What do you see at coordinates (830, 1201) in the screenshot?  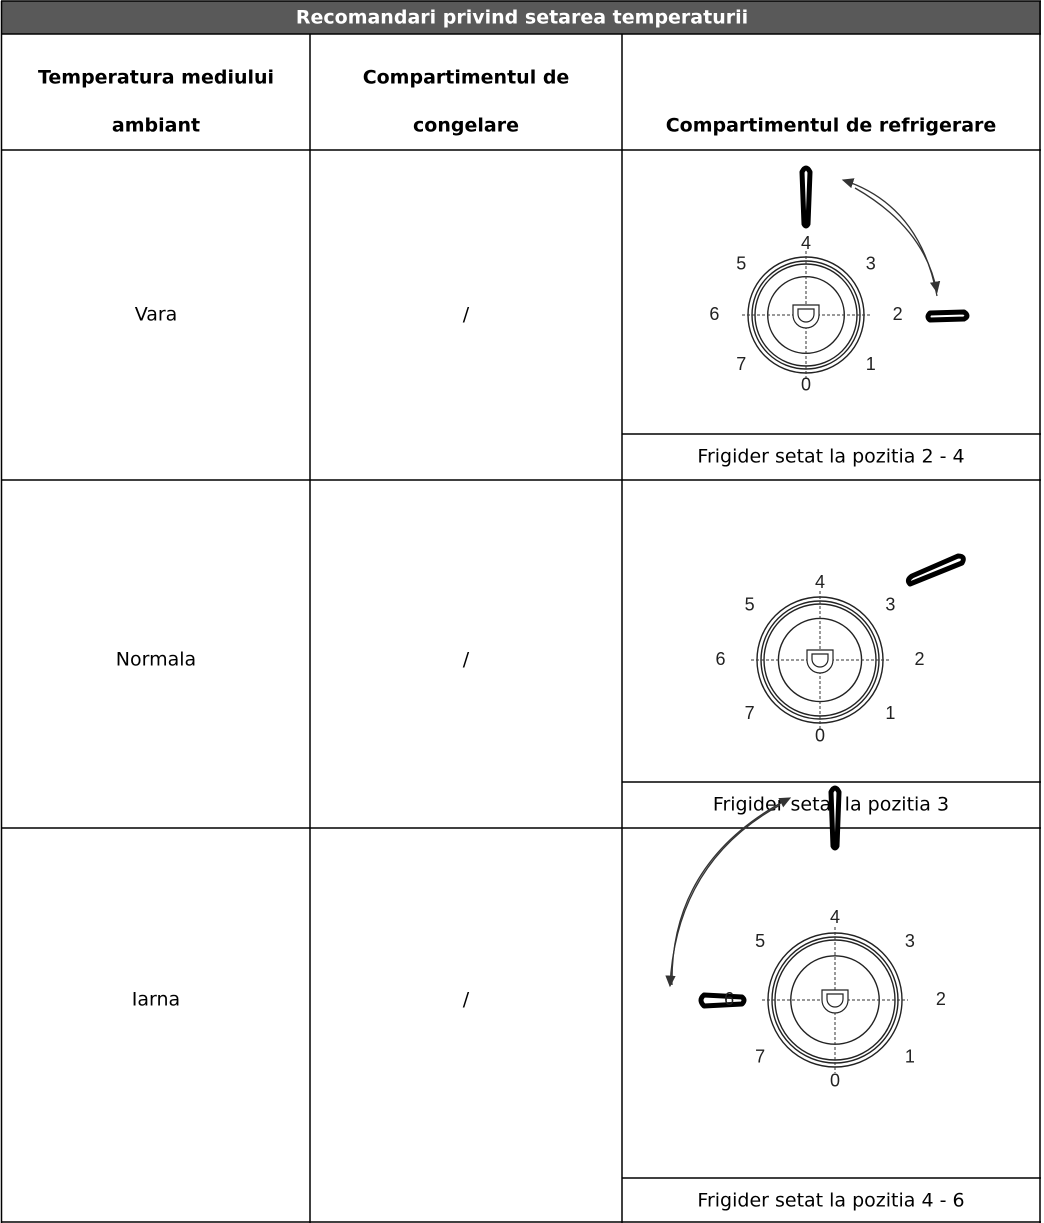 I see `caption: Frigider setat la pozitia 4 - 6` at bounding box center [830, 1201].